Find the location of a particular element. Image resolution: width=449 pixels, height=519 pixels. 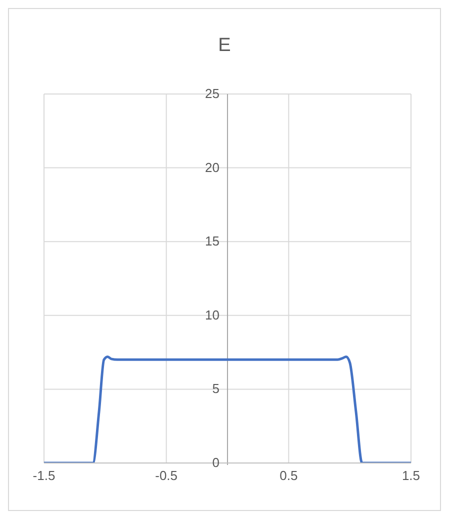

x-tick-label: -0.5 is located at coordinates (166, 476).